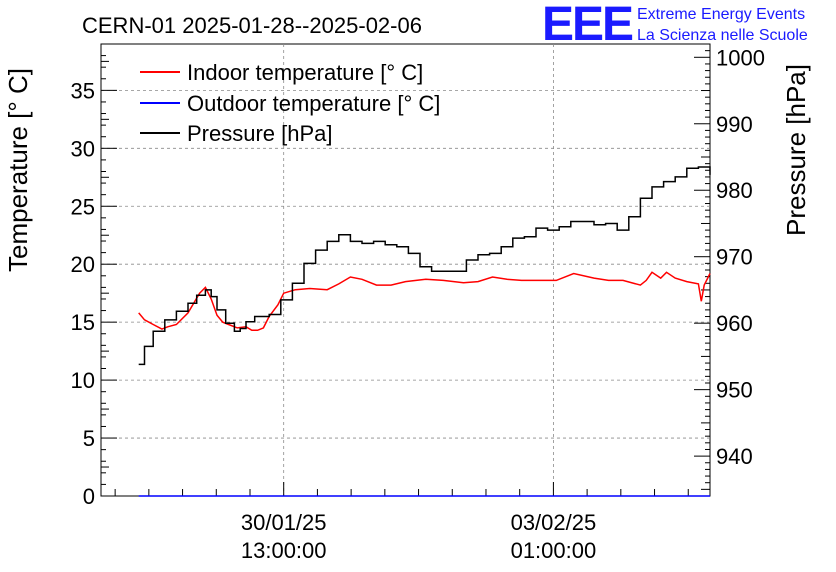 The width and height of the screenshot is (836, 572). Describe the element at coordinates (89, 496) in the screenshot. I see `y-tick-label: 0` at that location.